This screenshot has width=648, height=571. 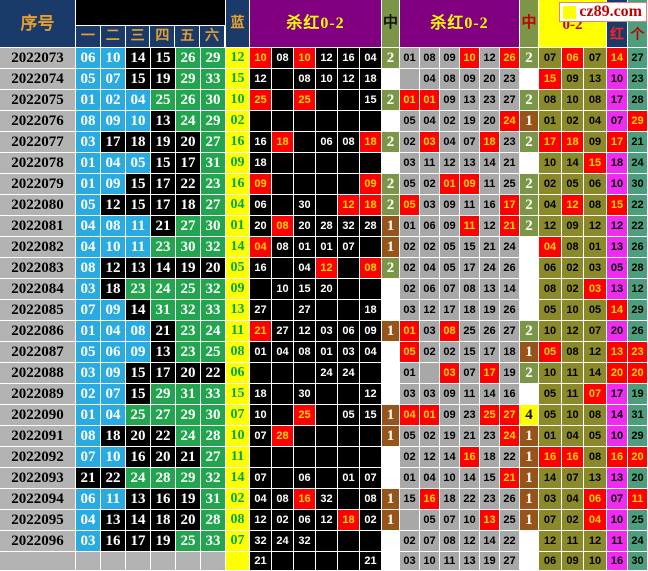 I want to click on range-stat-cell: 08, so click(x=573, y=247).